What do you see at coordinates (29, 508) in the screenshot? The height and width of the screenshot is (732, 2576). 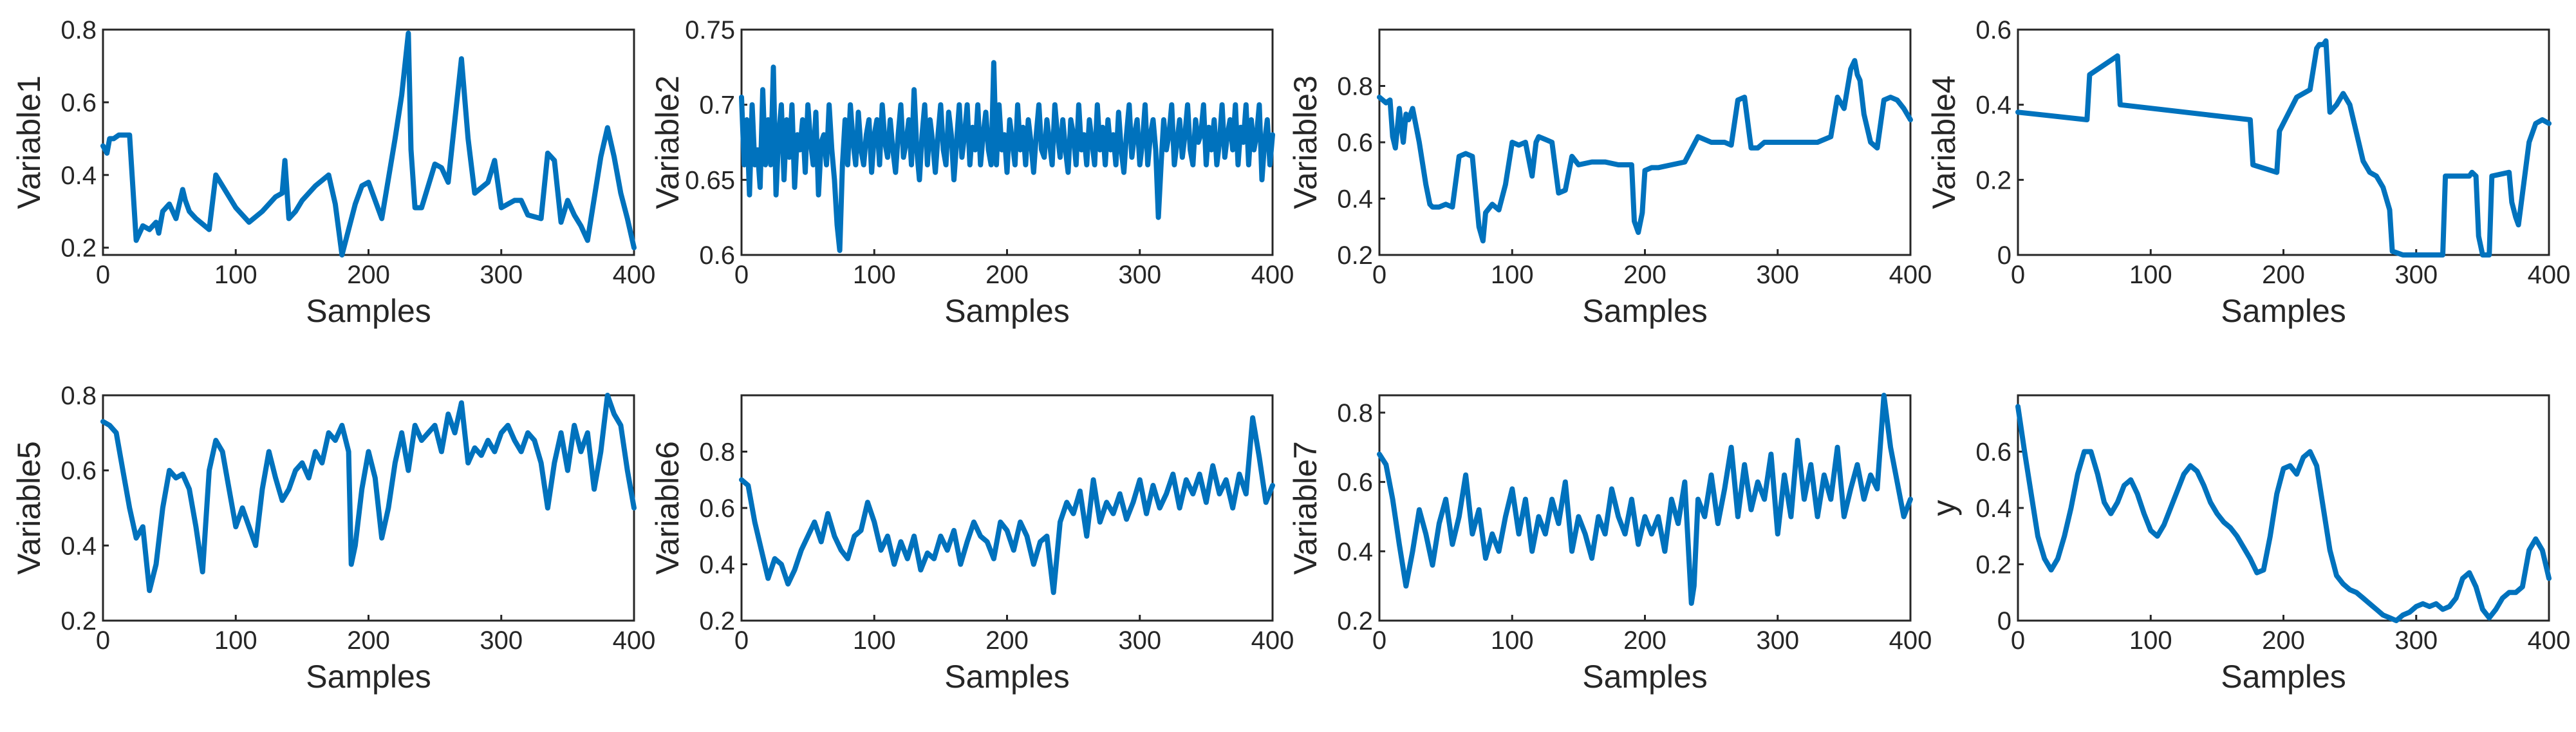 I see `y-axis-label: Variable5` at bounding box center [29, 508].